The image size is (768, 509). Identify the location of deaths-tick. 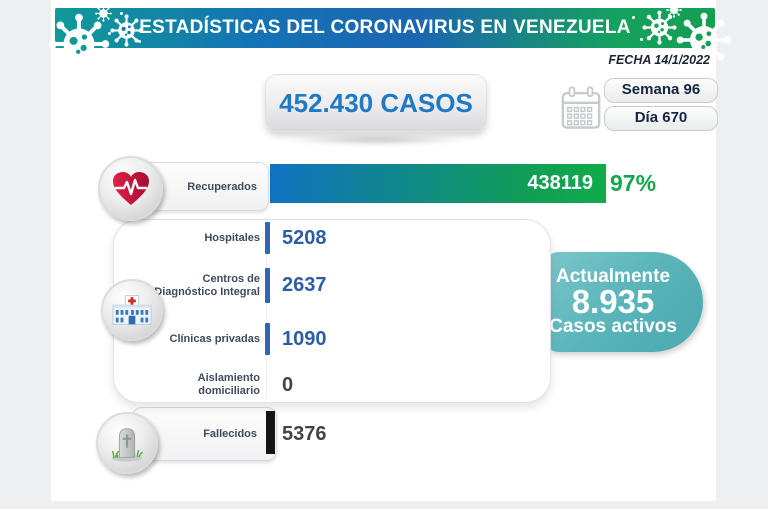
(270, 432).